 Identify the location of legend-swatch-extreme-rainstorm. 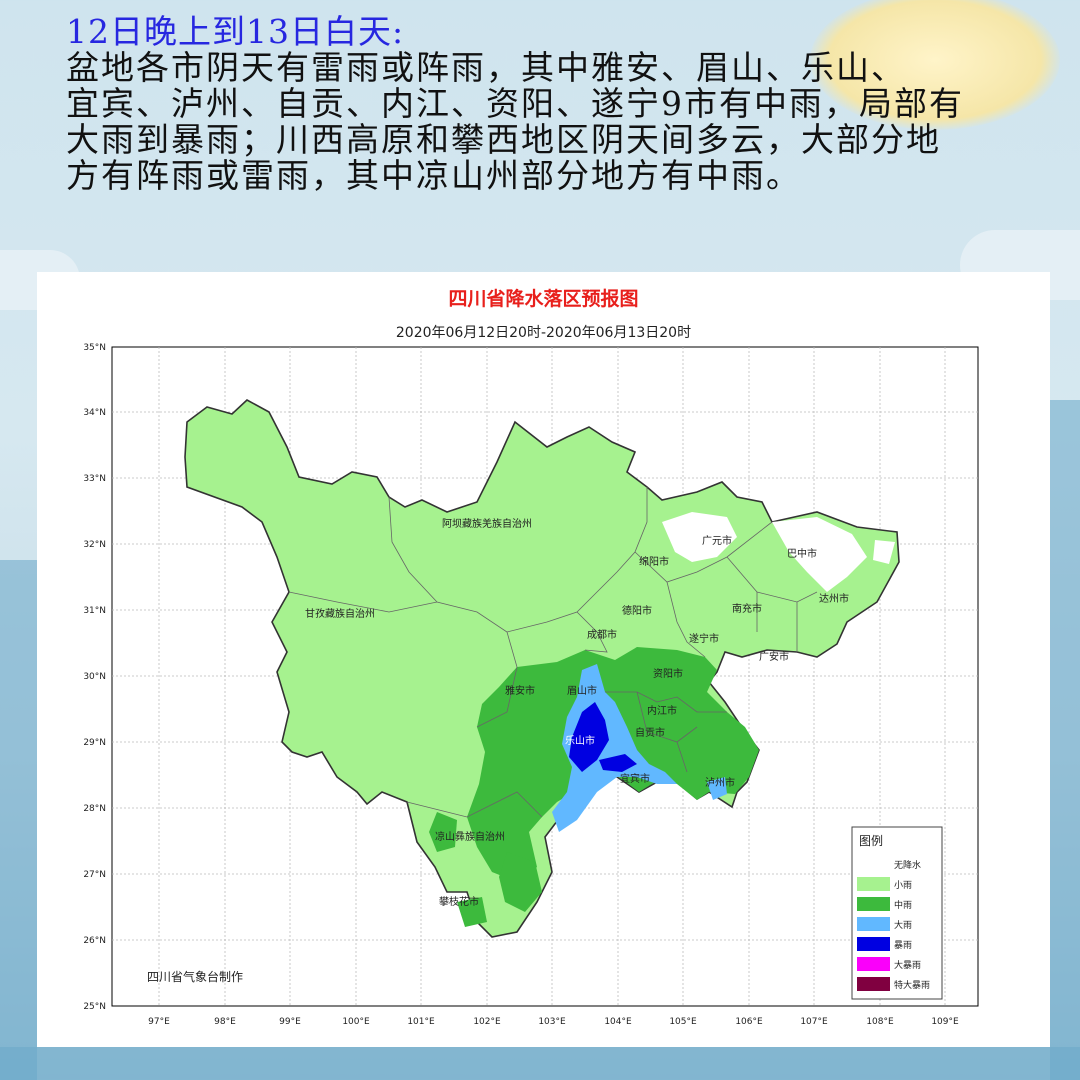
(873, 984).